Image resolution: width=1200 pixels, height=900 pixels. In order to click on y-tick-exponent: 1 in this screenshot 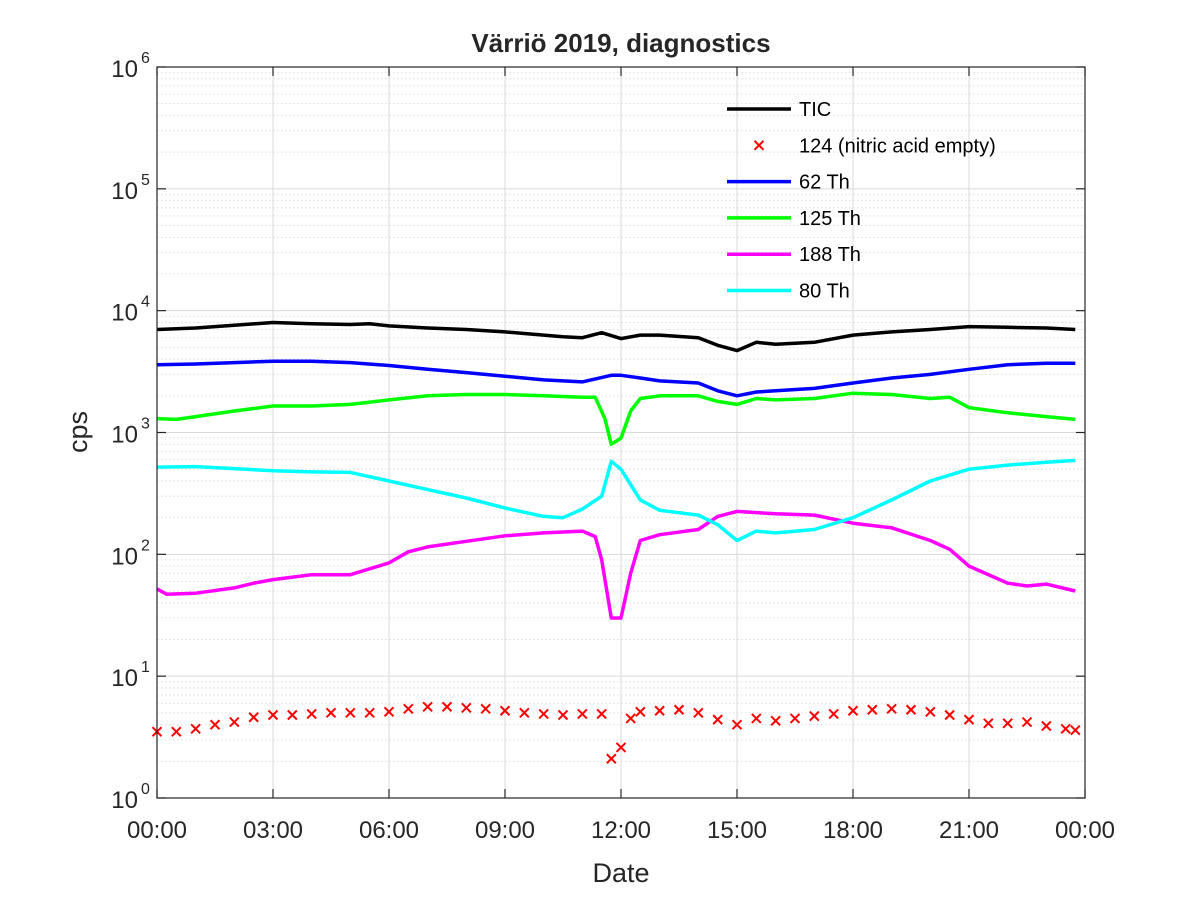, I will do `click(145, 667)`.